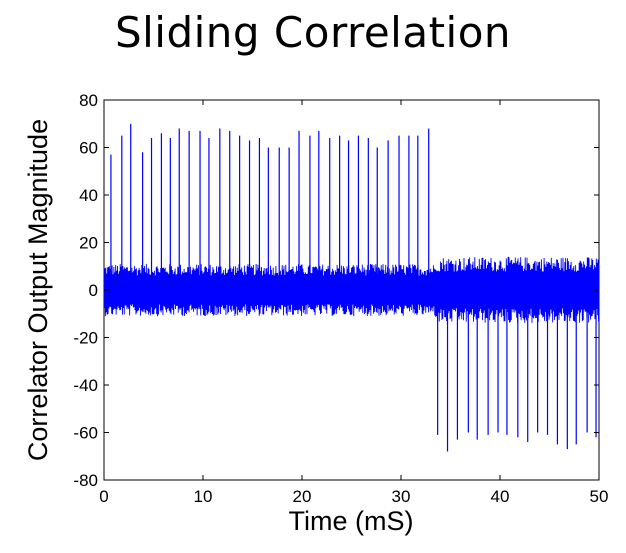 The width and height of the screenshot is (626, 553). What do you see at coordinates (85, 385) in the screenshot?
I see `y-tick-label: -40` at bounding box center [85, 385].